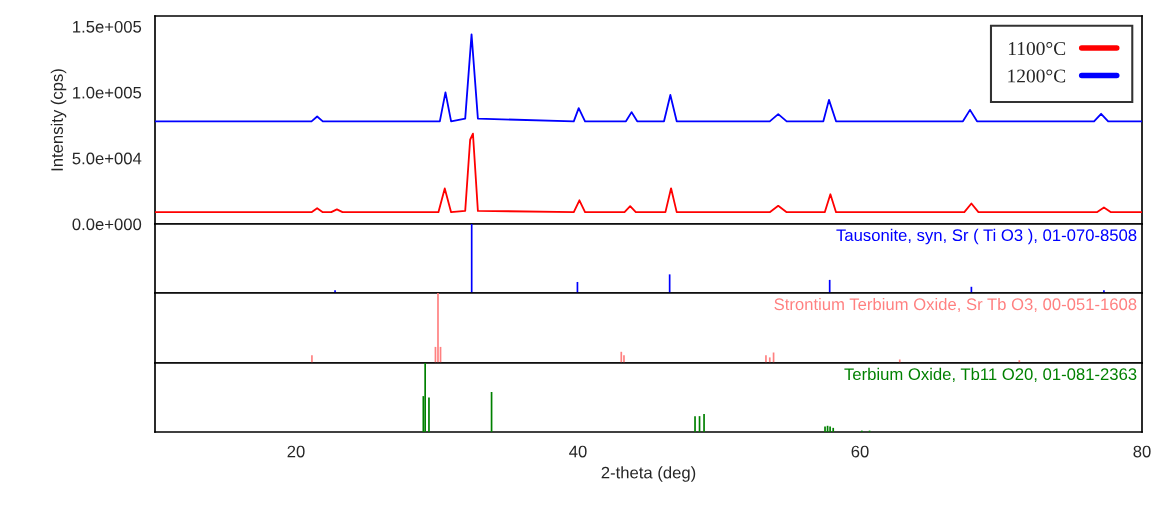 The image size is (1160, 509). Describe the element at coordinates (578, 451) in the screenshot. I see `x-tick-label: 40` at that location.